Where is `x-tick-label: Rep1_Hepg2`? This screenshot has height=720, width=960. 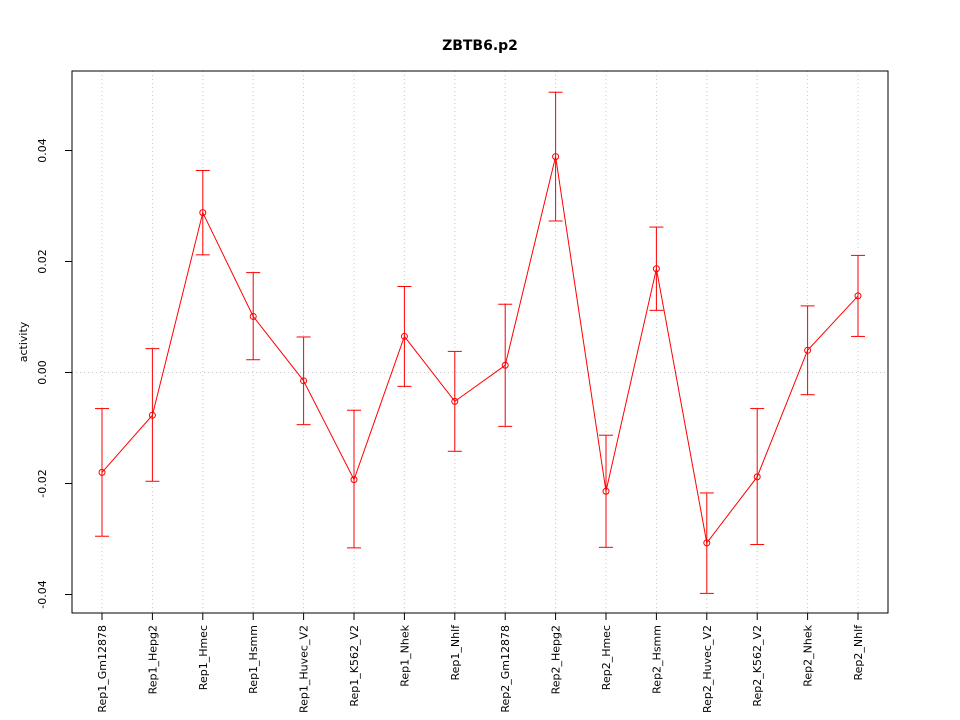 x-tick-label: Rep1_Hepg2 is located at coordinates (152, 659).